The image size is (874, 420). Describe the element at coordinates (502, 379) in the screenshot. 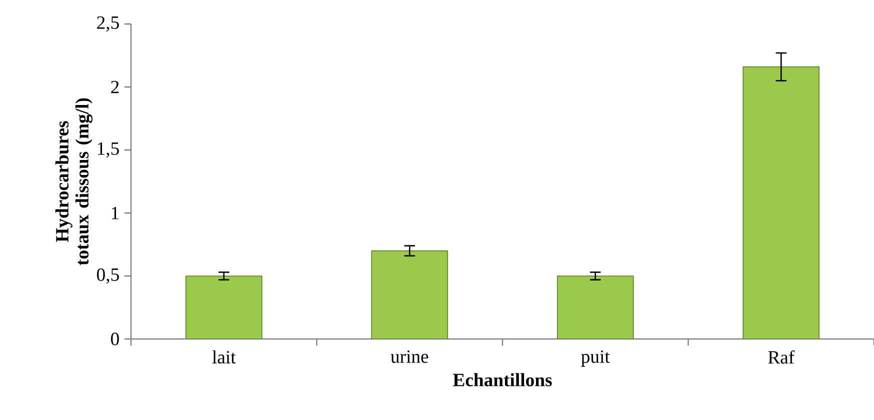

I see `x-axis-title: Echantillons` at that location.